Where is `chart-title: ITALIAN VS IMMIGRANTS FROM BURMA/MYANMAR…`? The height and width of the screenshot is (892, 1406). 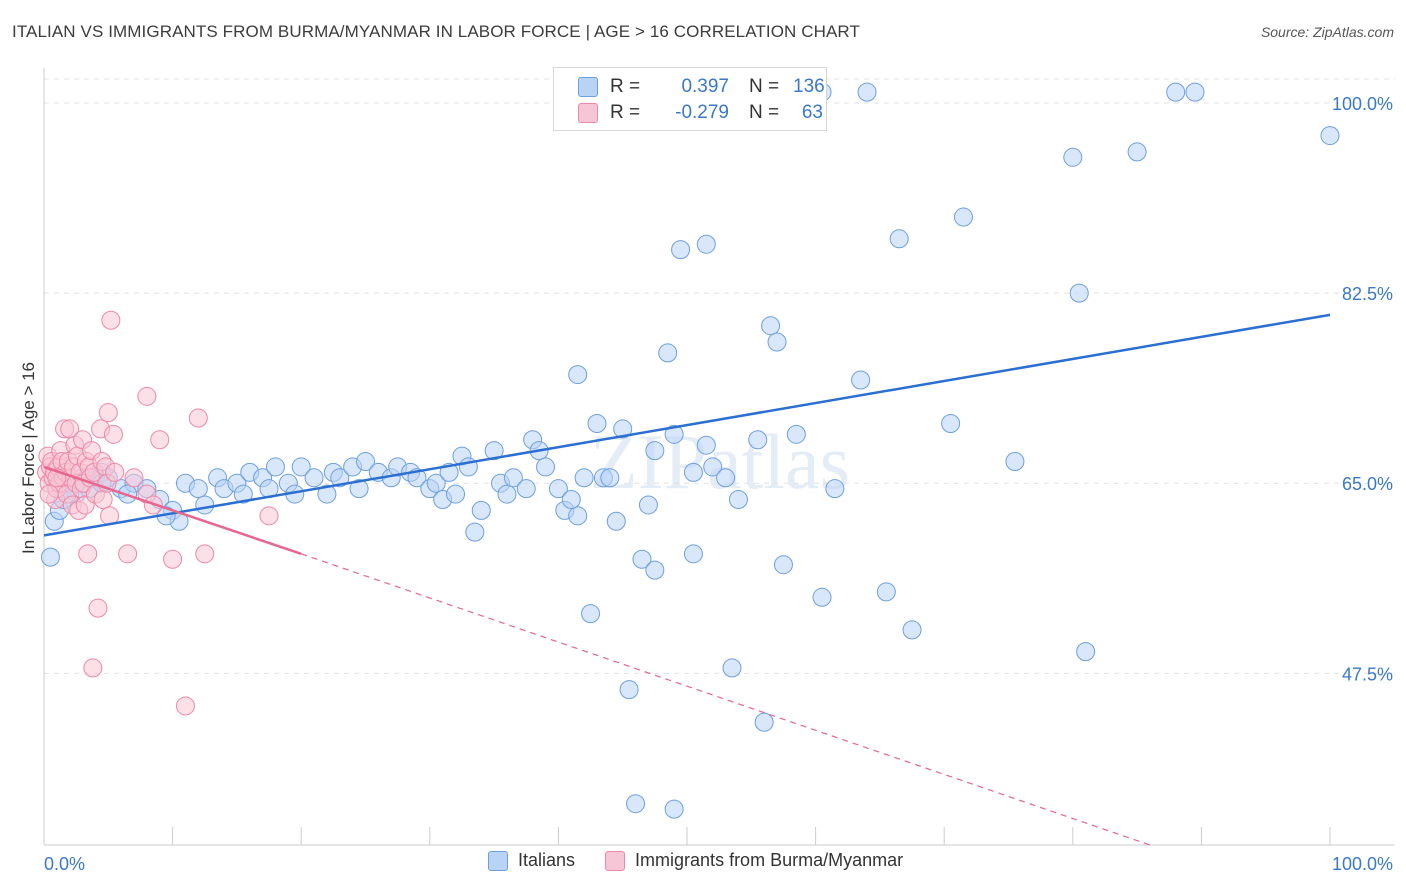
chart-title: ITALIAN VS IMMIGRANTS FROM BURMA/MYANMAR… is located at coordinates (436, 31).